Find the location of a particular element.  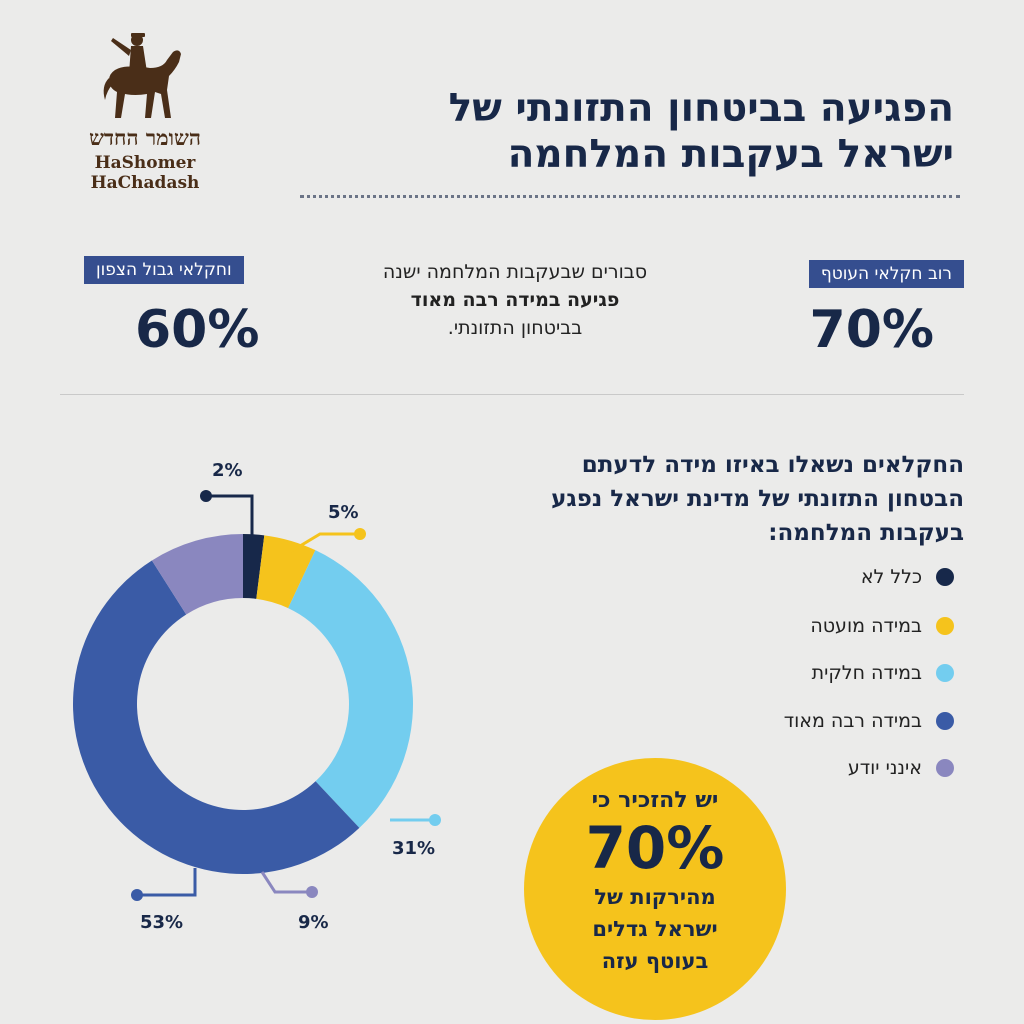

question-line-1: החקלאים נשאלו באיזו מידה לדעתם is located at coordinates (772, 465).